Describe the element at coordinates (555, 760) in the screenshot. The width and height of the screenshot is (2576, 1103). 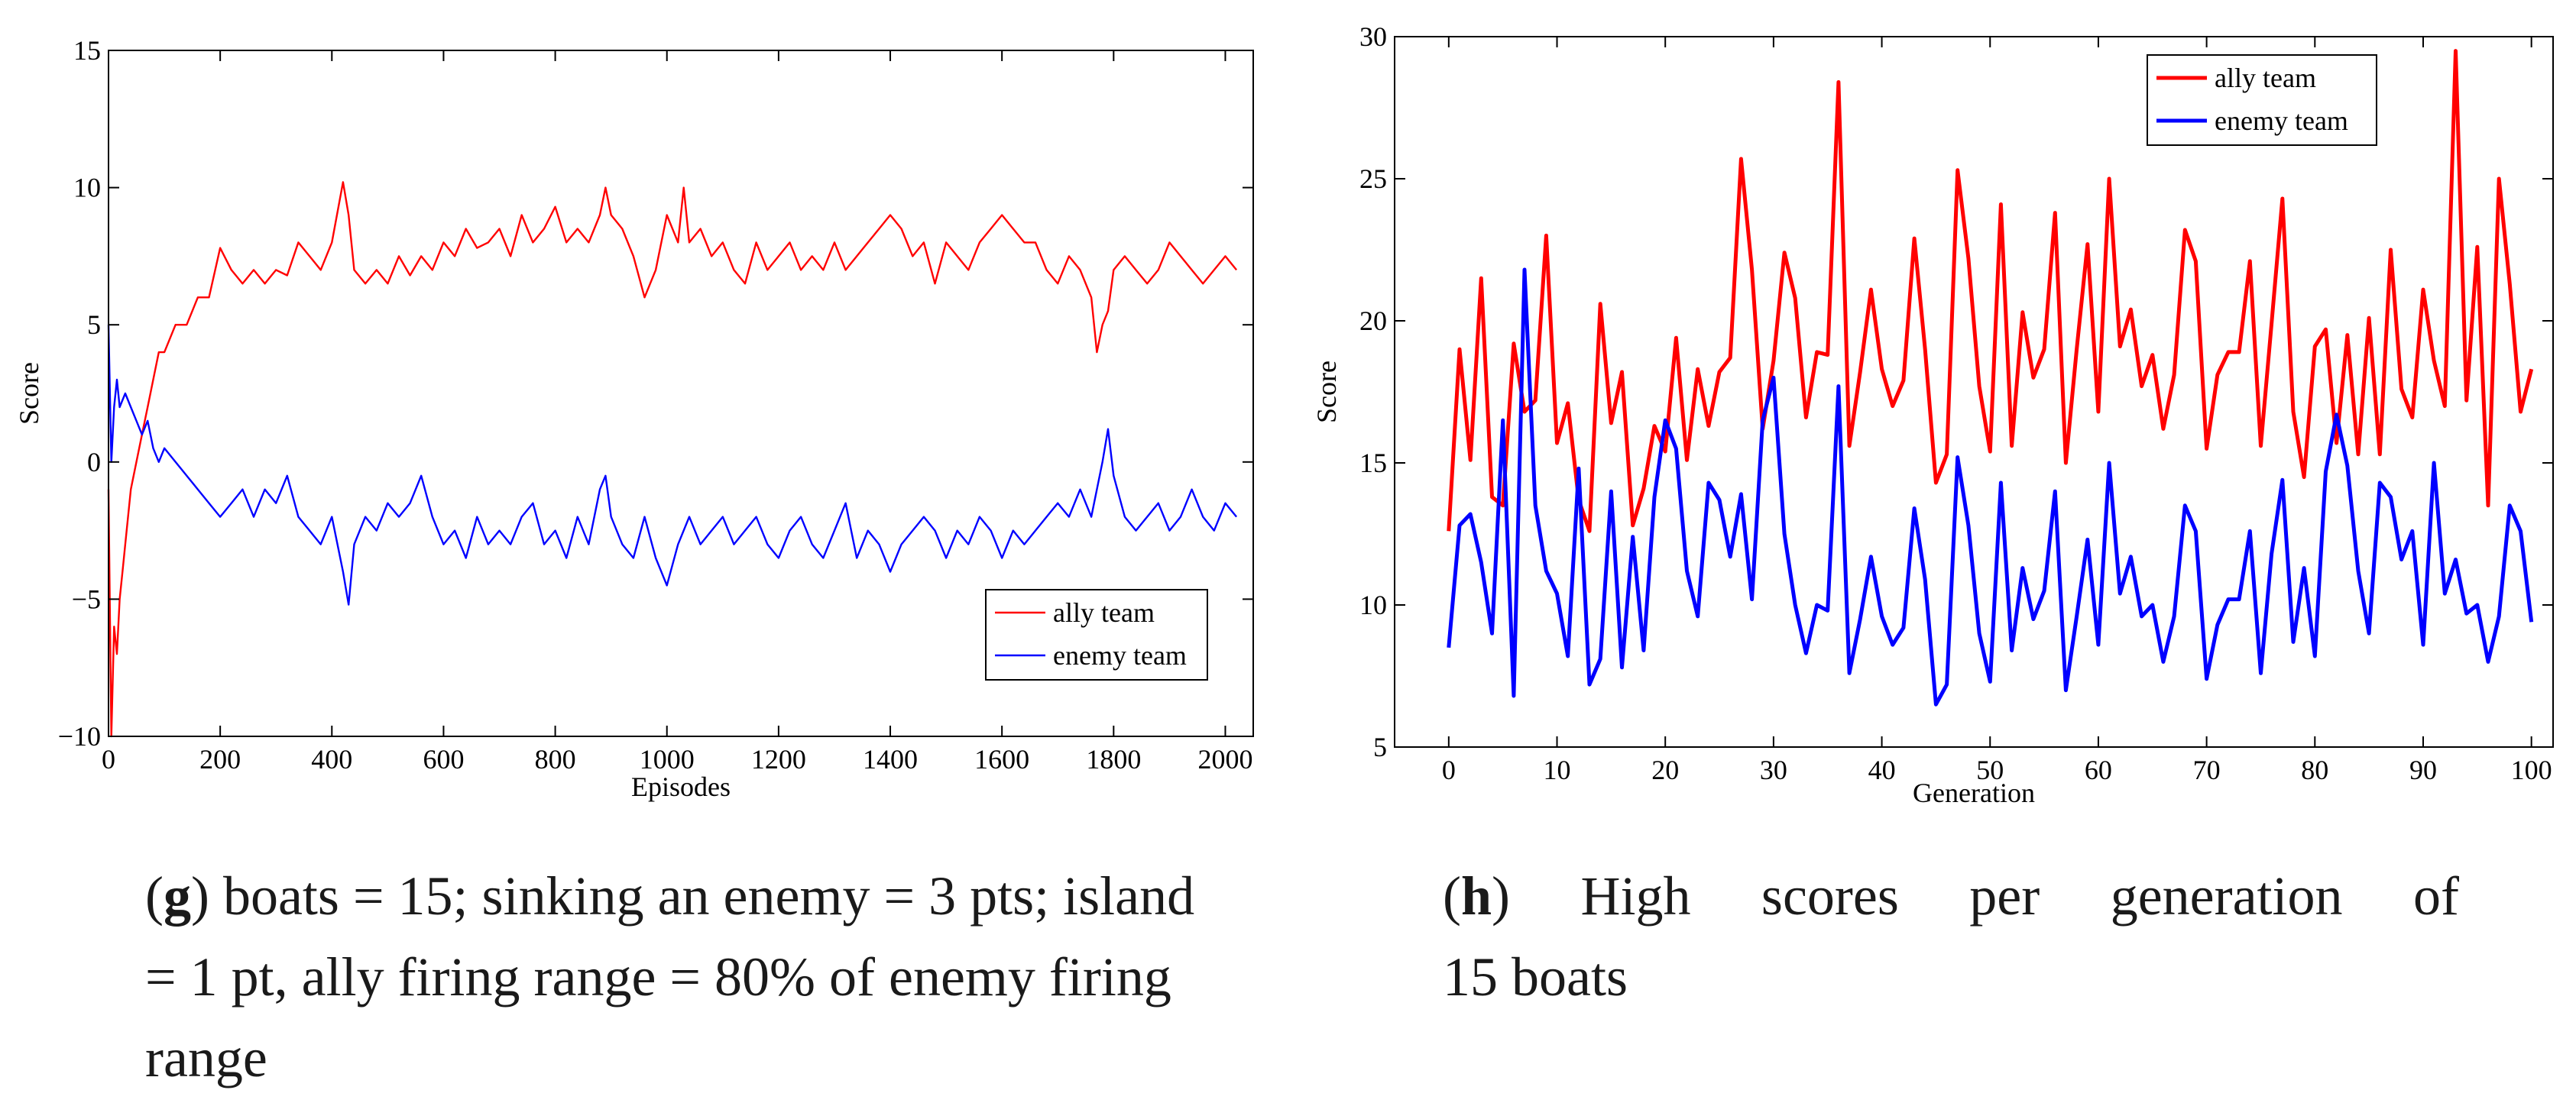
I see `x-tick-label: 800` at that location.